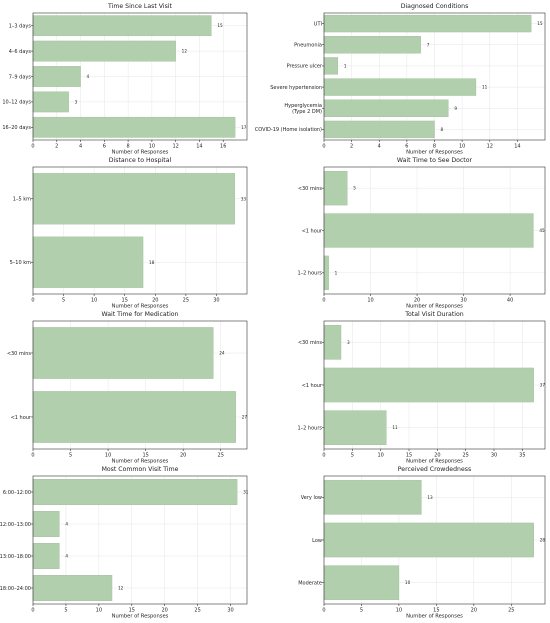  I want to click on x-tick-label: 30, so click(463, 301).